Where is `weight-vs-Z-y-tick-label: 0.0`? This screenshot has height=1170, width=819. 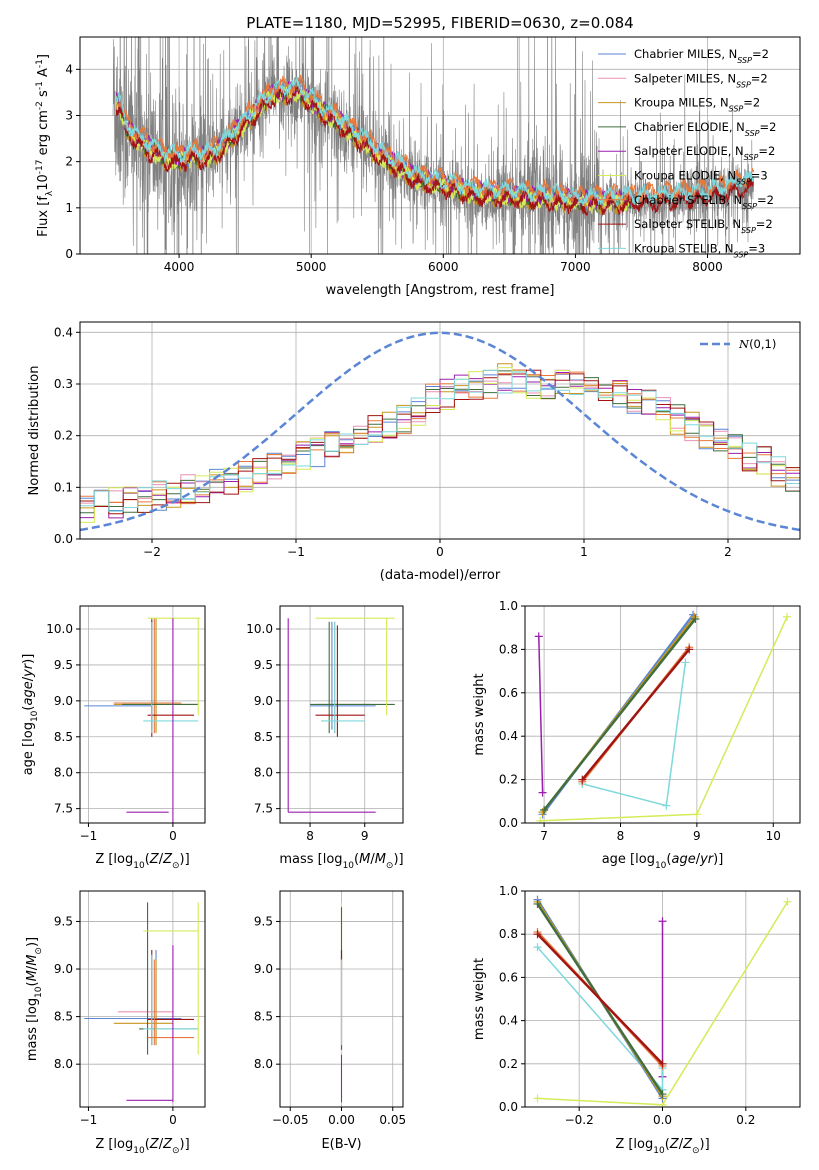 weight-vs-Z-y-tick-label: 0.0 is located at coordinates (508, 1107).